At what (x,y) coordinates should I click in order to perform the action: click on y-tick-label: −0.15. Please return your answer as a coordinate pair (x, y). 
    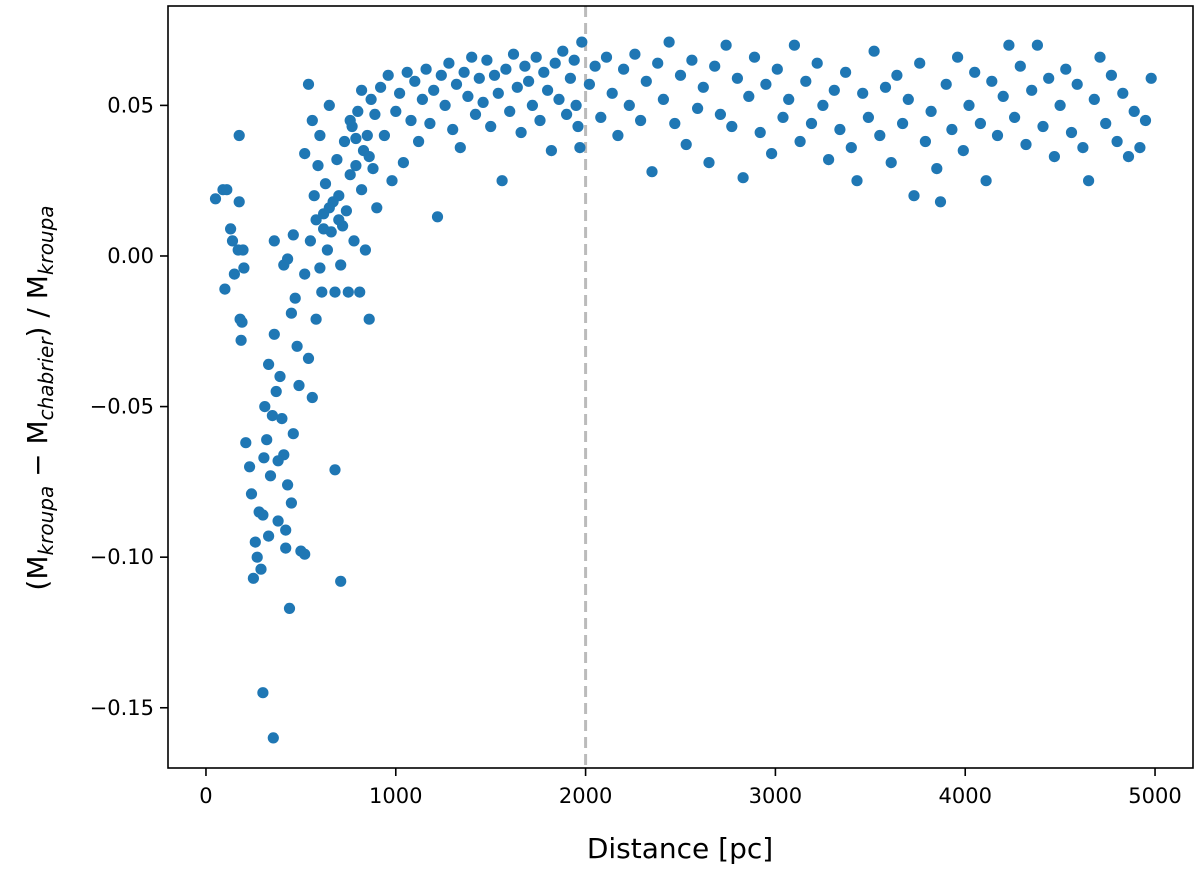
    Looking at the image, I should click on (122, 708).